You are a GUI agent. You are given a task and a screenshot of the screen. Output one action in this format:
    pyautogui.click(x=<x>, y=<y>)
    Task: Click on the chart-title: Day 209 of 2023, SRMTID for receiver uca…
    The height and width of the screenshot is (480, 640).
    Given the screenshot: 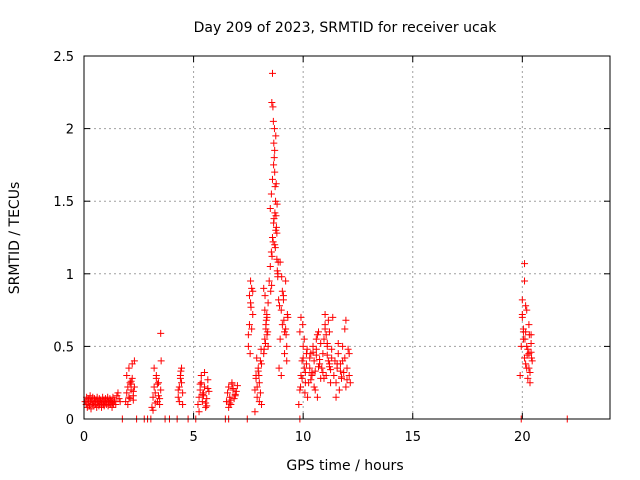 What is the action you would take?
    pyautogui.click(x=346, y=28)
    